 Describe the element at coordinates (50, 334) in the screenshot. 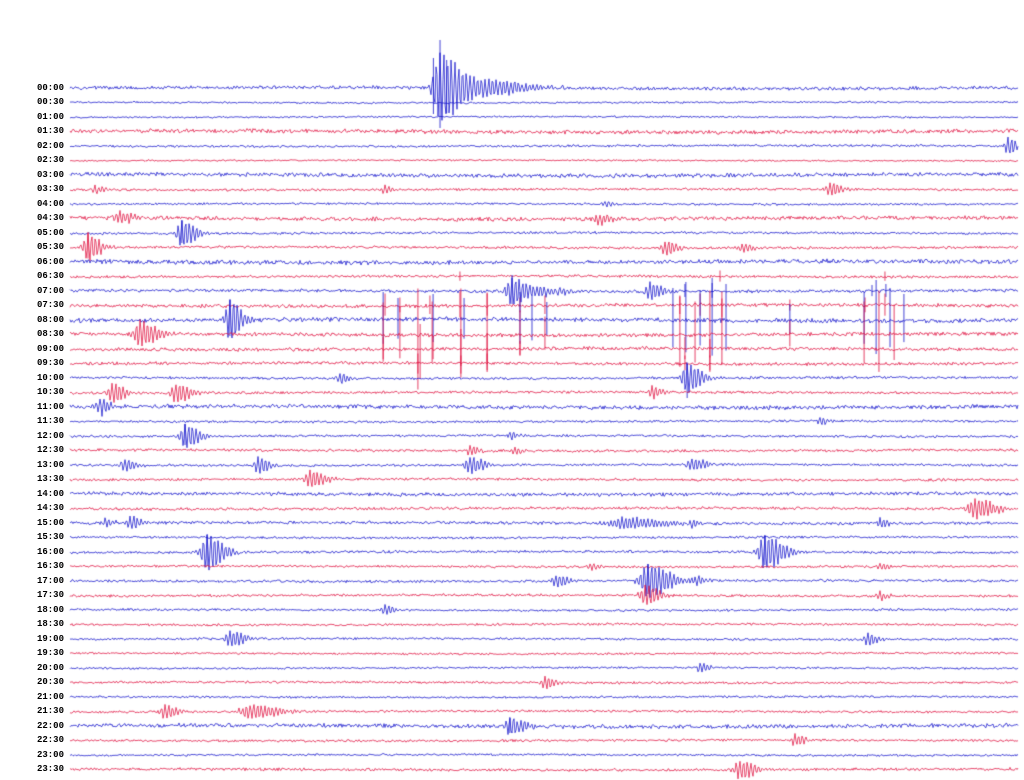

I see `time-label: 08:30` at that location.